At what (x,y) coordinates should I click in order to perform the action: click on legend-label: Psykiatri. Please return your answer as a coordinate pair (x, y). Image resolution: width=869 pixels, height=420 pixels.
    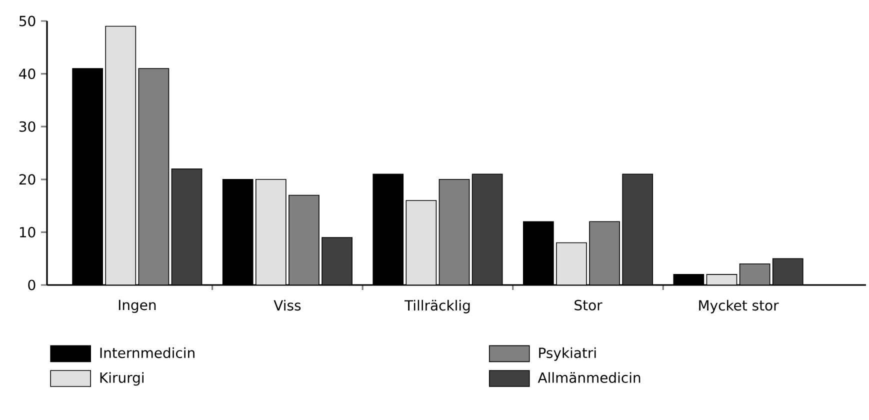
    Looking at the image, I should click on (567, 354).